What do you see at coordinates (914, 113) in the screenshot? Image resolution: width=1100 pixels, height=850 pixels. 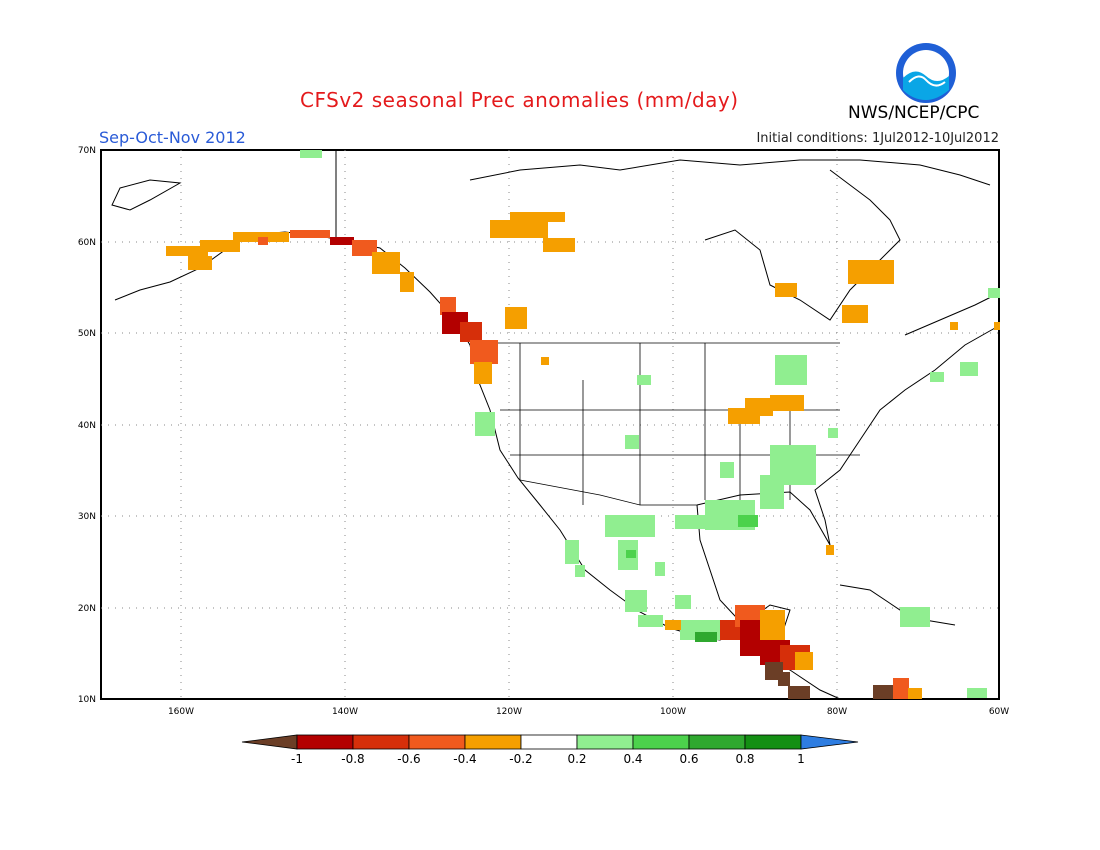 I see `agency-label: NWS/NCEP/CPC` at bounding box center [914, 113].